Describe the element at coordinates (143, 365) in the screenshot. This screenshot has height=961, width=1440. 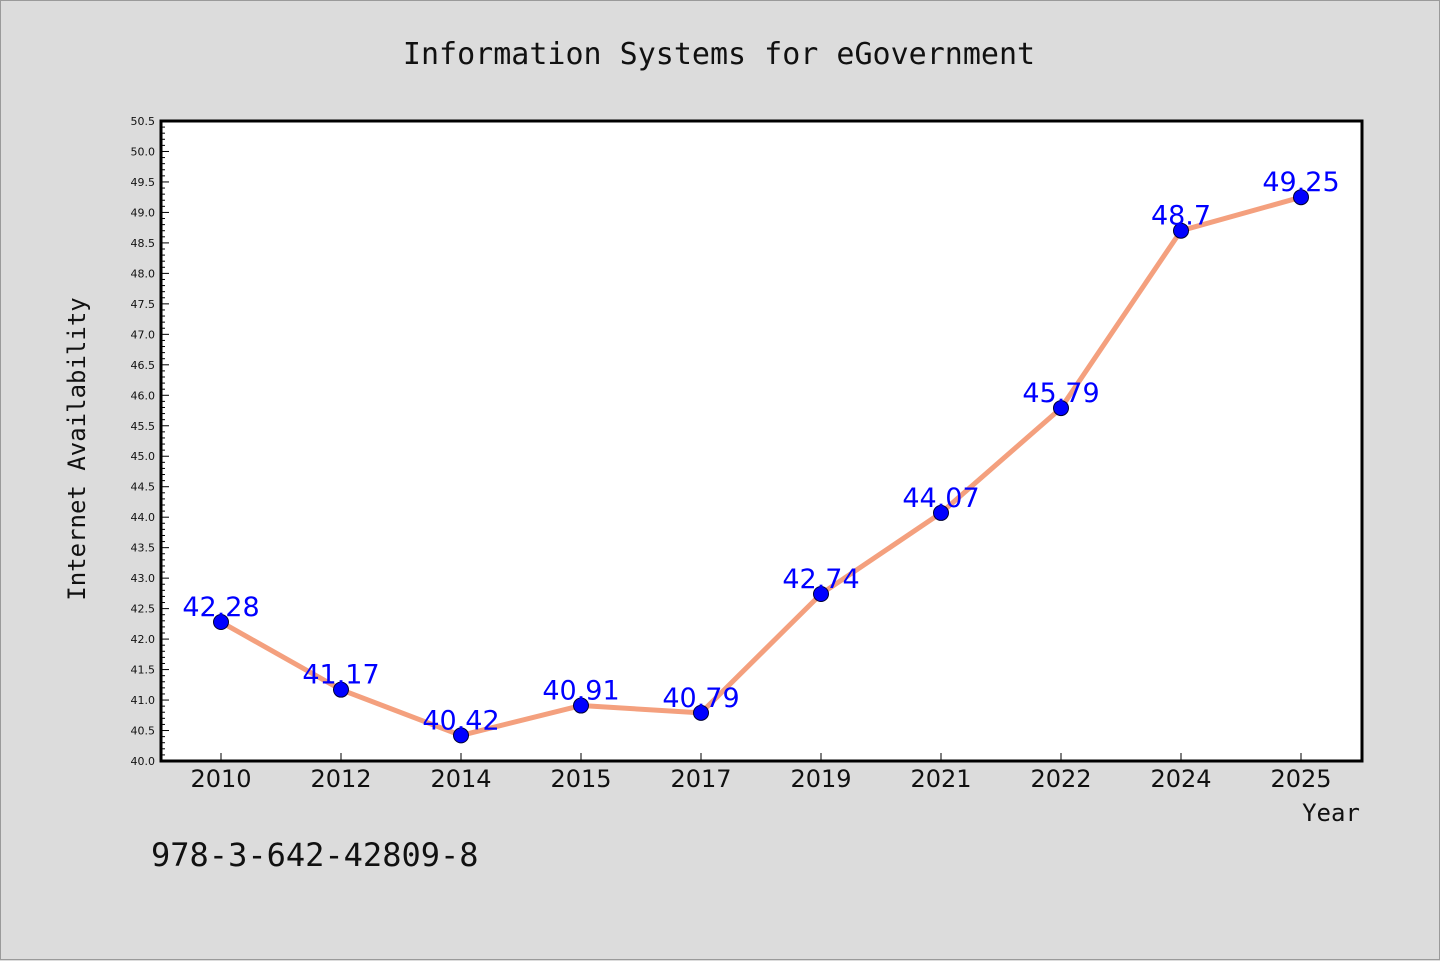
I see `y-tick-label: 46.5` at that location.